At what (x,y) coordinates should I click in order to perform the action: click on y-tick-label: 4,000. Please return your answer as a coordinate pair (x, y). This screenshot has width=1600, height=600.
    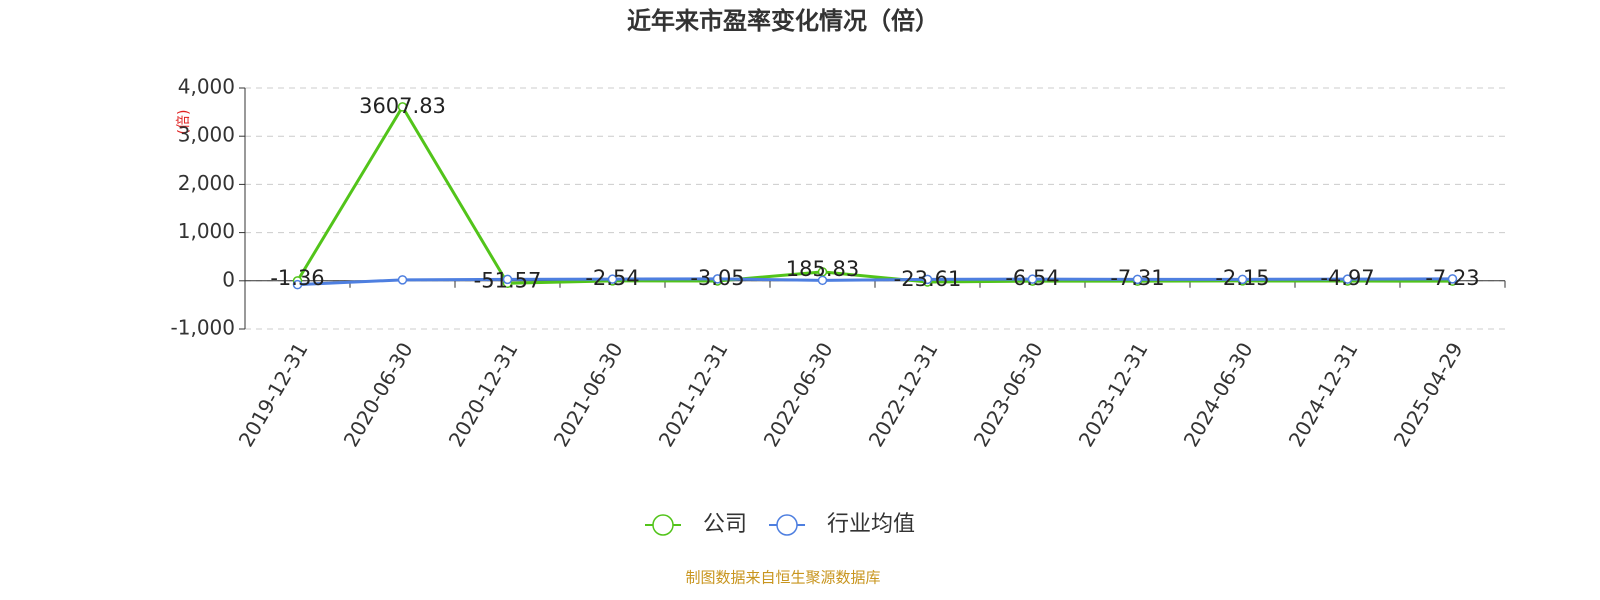
    Looking at the image, I should click on (206, 87).